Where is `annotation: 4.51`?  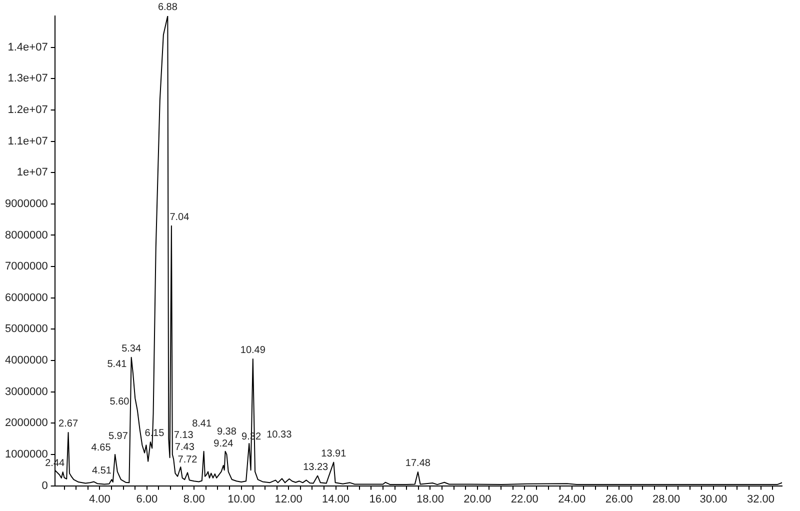 annotation: 4.51 is located at coordinates (102, 471).